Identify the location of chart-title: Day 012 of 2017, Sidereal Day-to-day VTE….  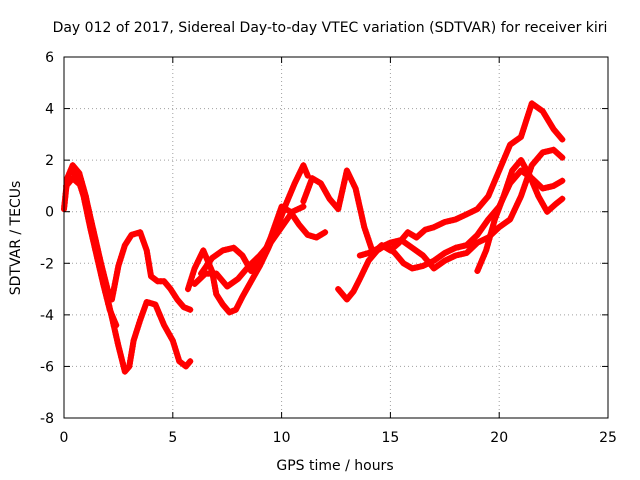
(330, 28).